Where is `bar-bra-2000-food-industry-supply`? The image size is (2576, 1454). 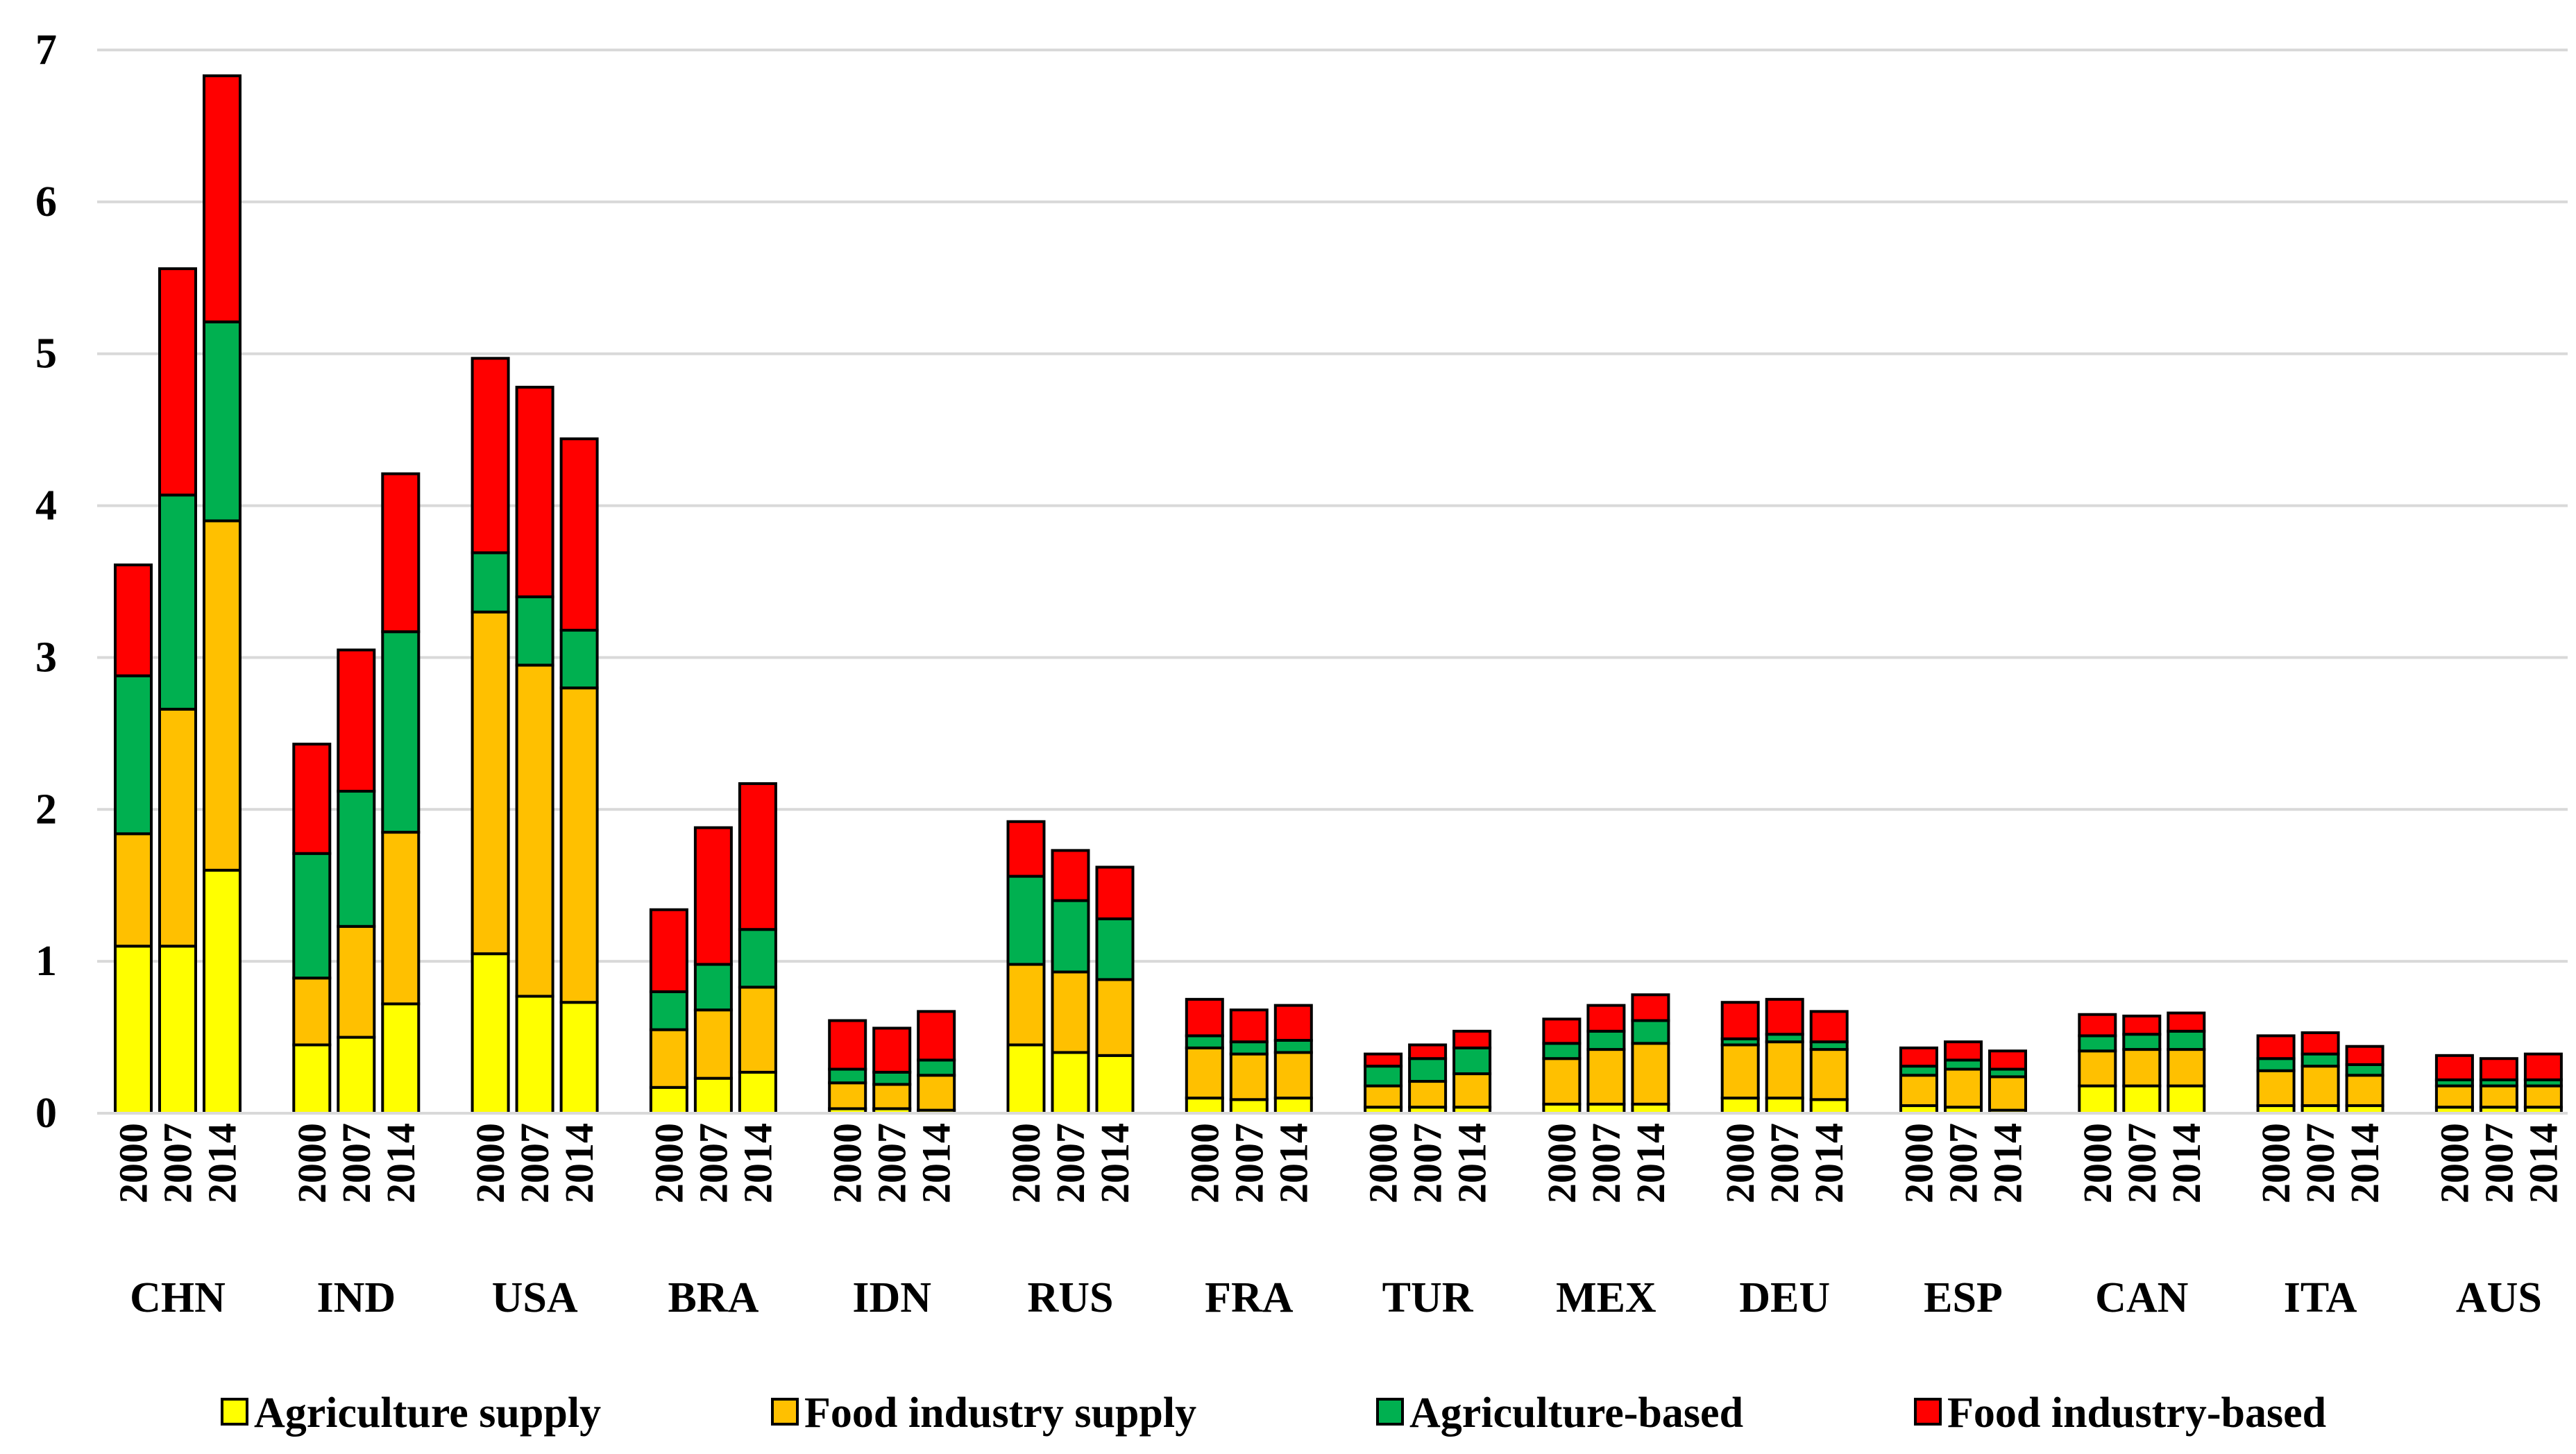
bar-bra-2000-food-industry-supply is located at coordinates (668, 1058).